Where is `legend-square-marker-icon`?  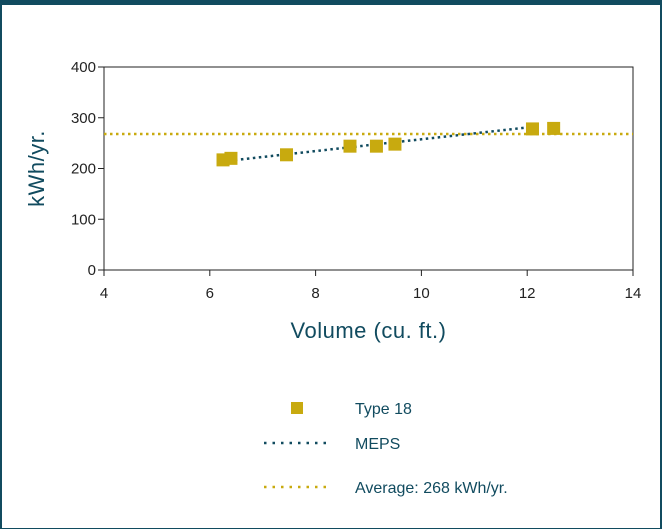 legend-square-marker-icon is located at coordinates (297, 408).